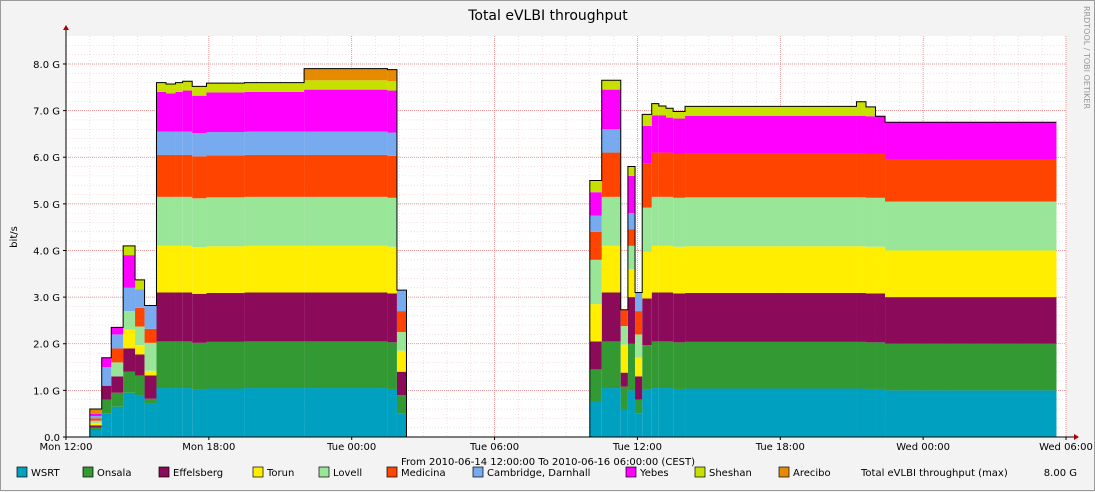 This screenshot has height=492, width=1095. I want to click on x-tick-label: Tue 00:00, so click(351, 447).